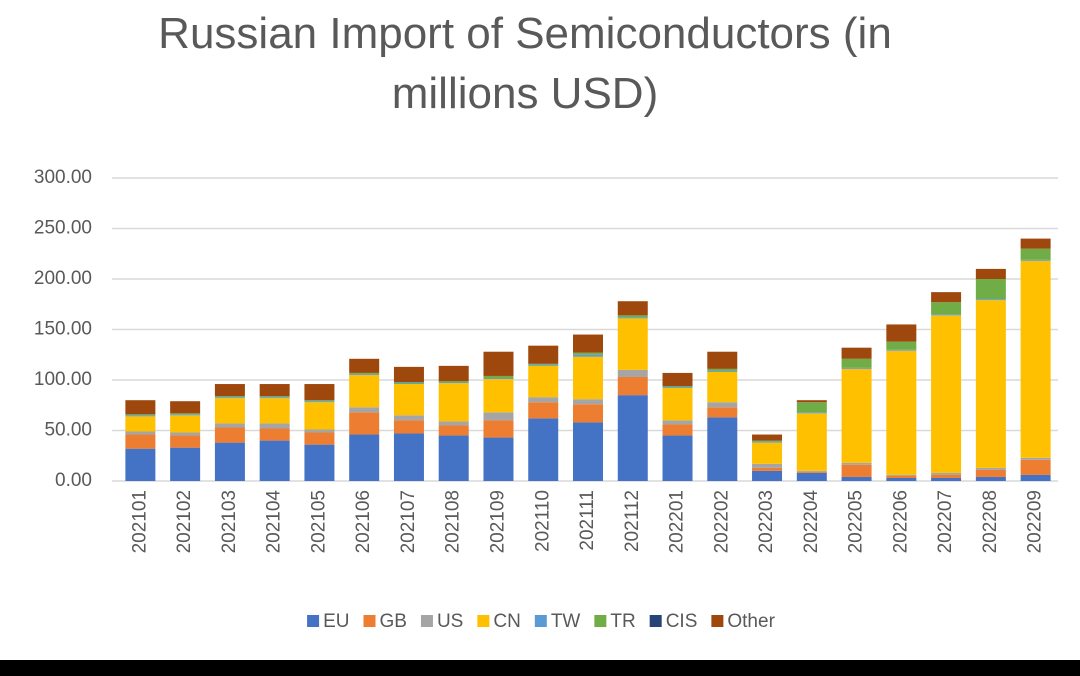 The width and height of the screenshot is (1080, 676). Describe the element at coordinates (587, 520) in the screenshot. I see `x-tick-label: 202111` at that location.